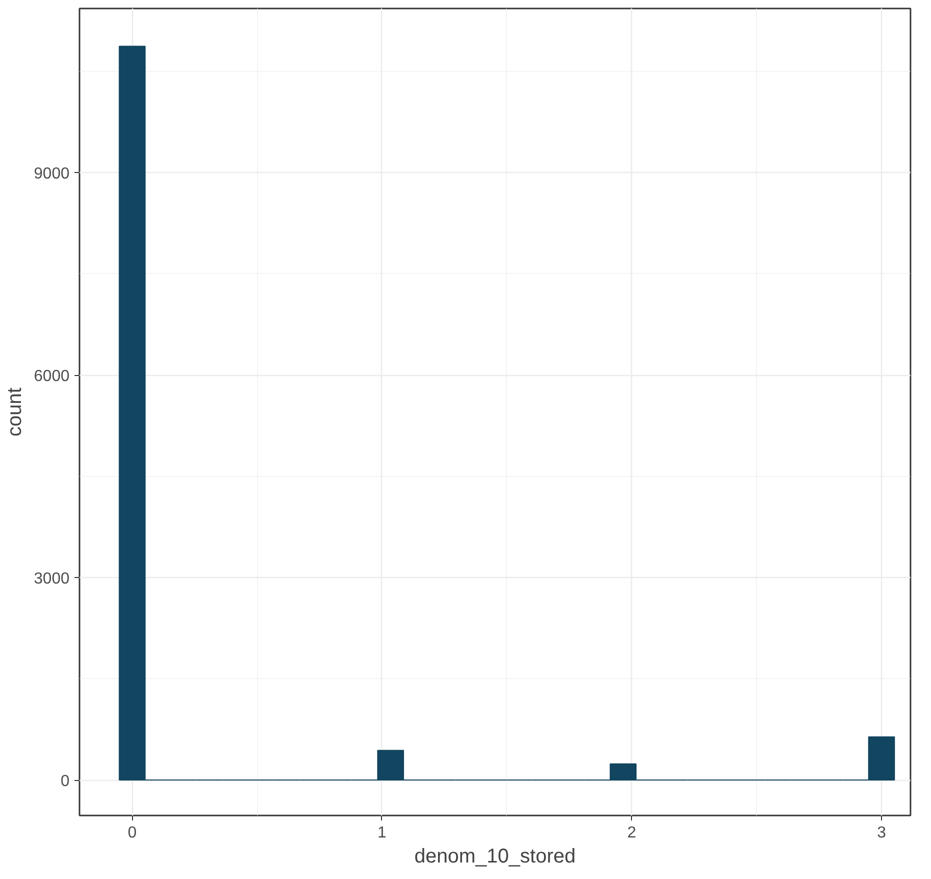 This screenshot has width=931, height=879. Describe the element at coordinates (881, 833) in the screenshot. I see `x-tick-label: 3` at that location.